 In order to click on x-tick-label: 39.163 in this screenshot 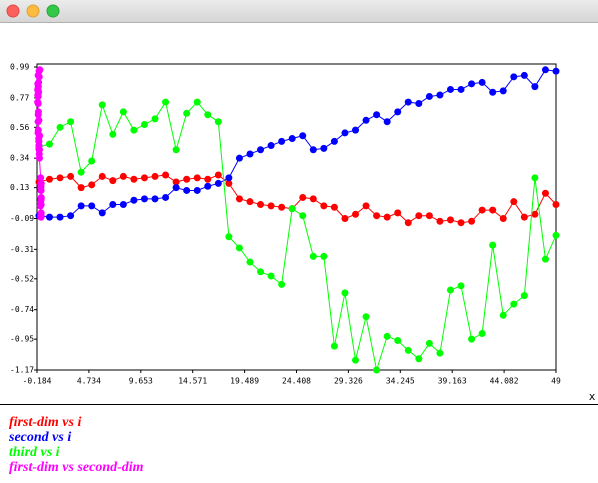, I will do `click(452, 381)`.